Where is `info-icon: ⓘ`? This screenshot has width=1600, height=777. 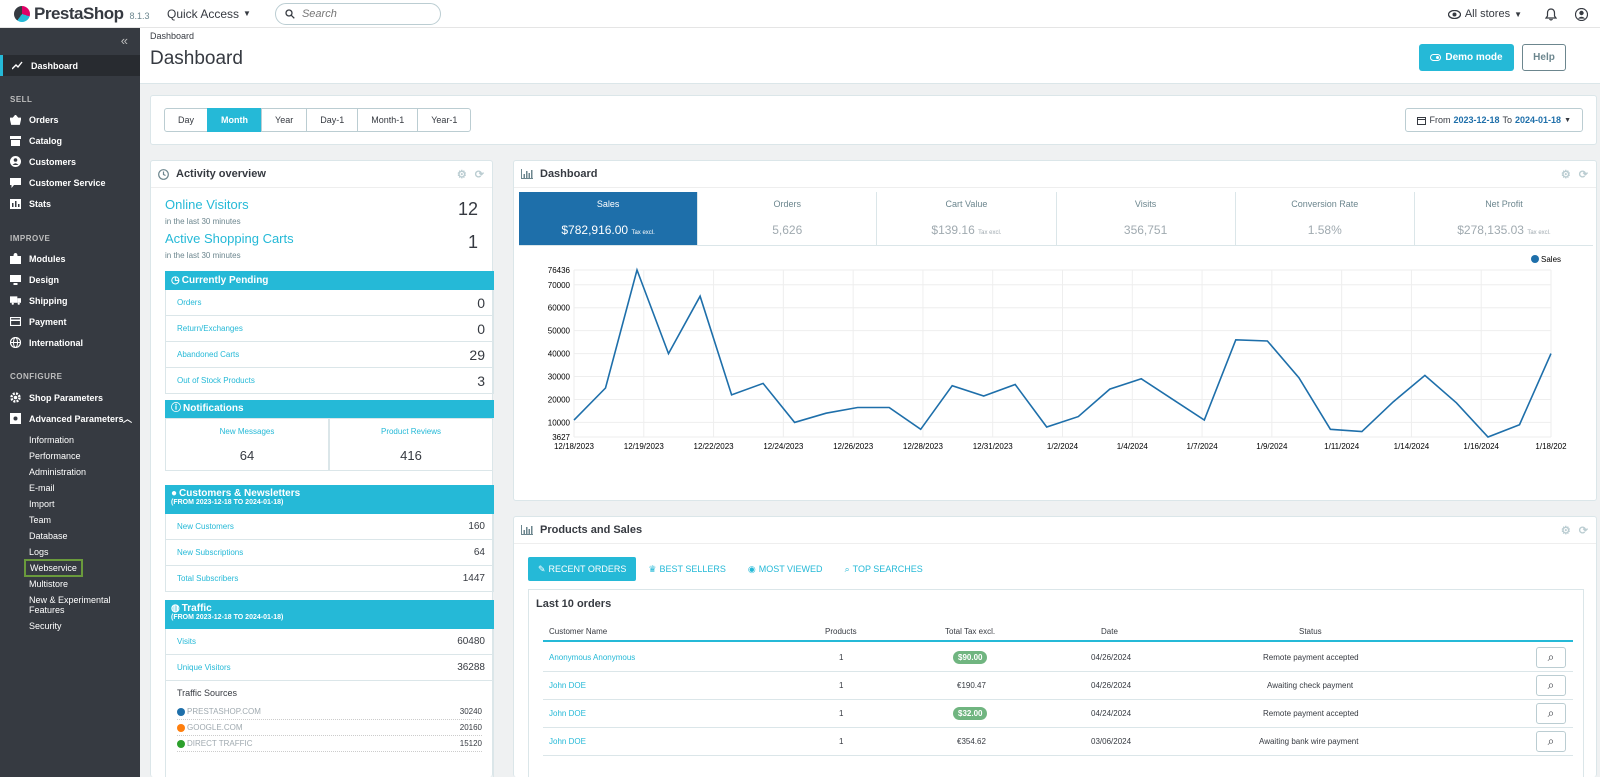
info-icon: ⓘ is located at coordinates (176, 408).